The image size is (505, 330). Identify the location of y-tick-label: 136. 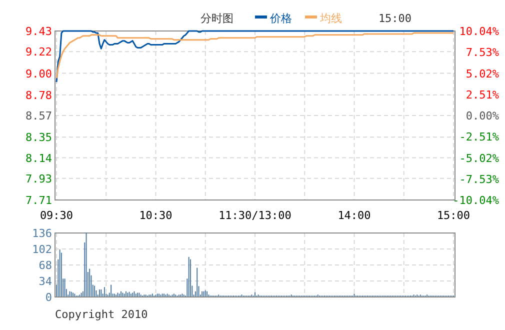
(42, 233).